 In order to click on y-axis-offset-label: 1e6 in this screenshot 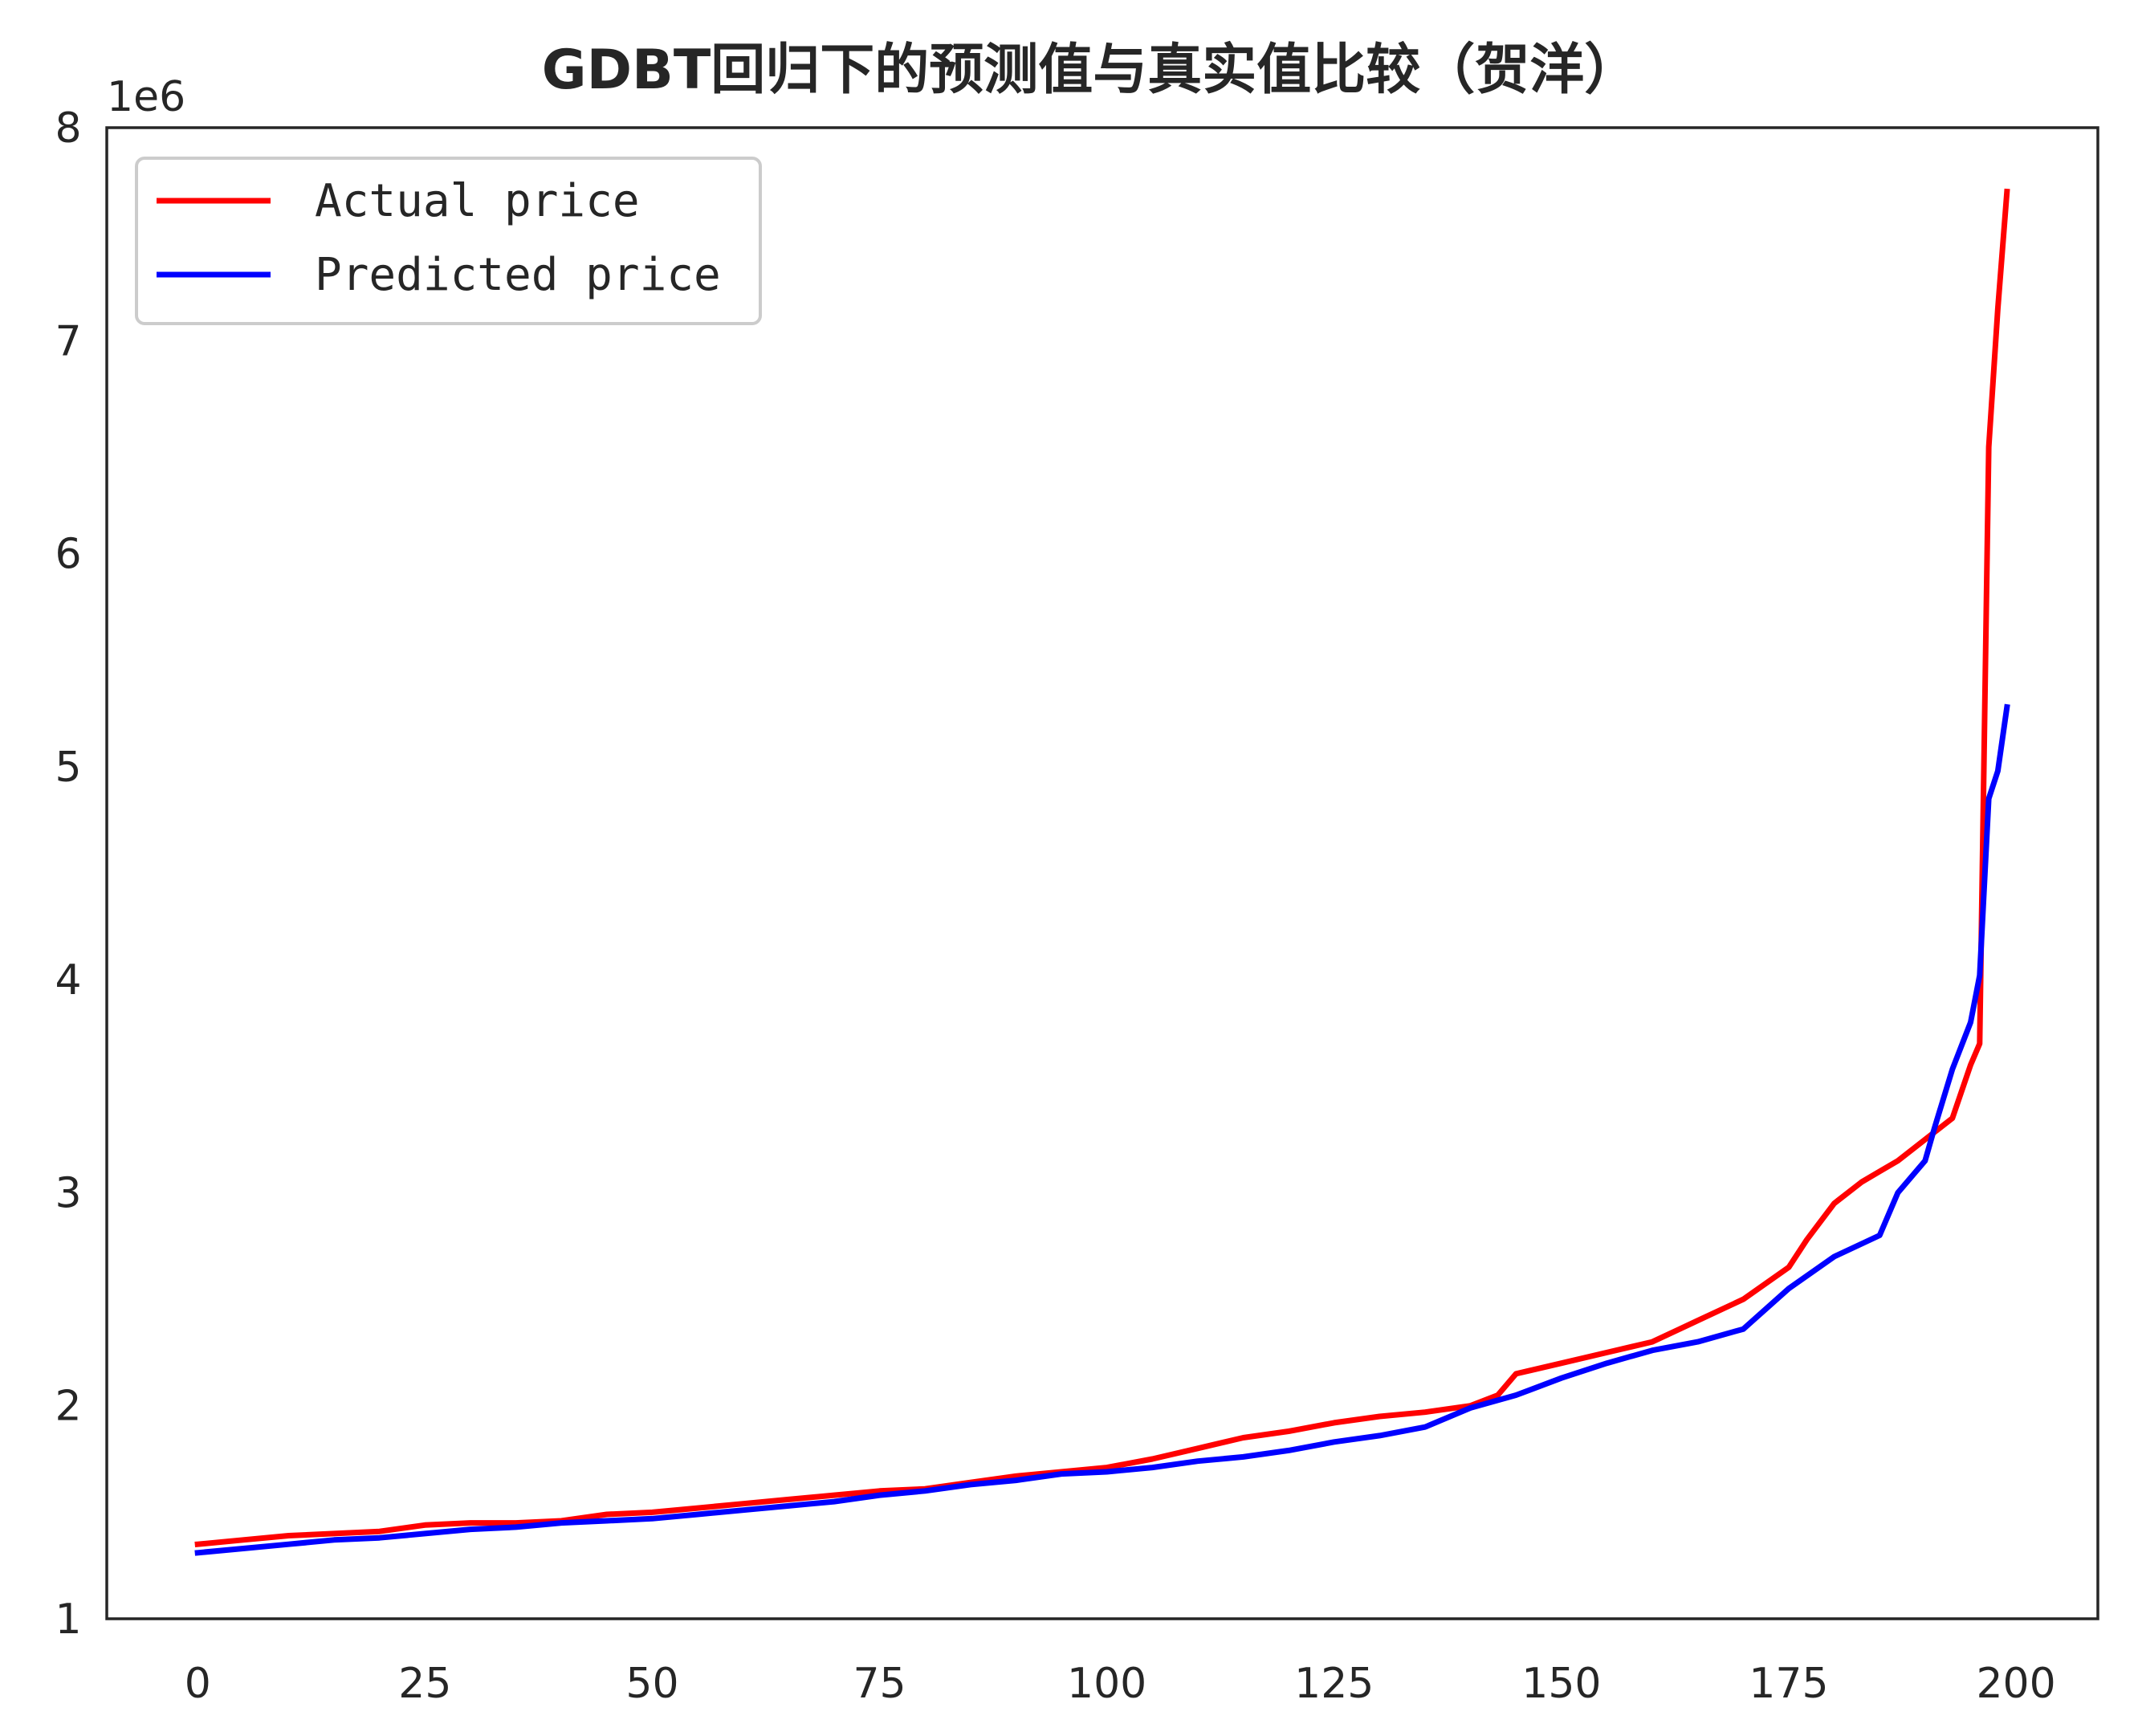, I will do `click(146, 97)`.